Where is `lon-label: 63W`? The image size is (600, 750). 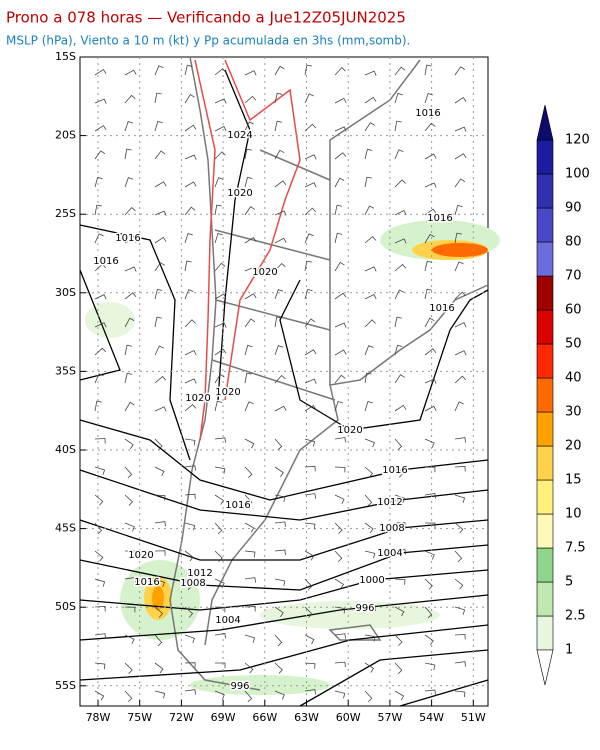
lon-label: 63W is located at coordinates (306, 717).